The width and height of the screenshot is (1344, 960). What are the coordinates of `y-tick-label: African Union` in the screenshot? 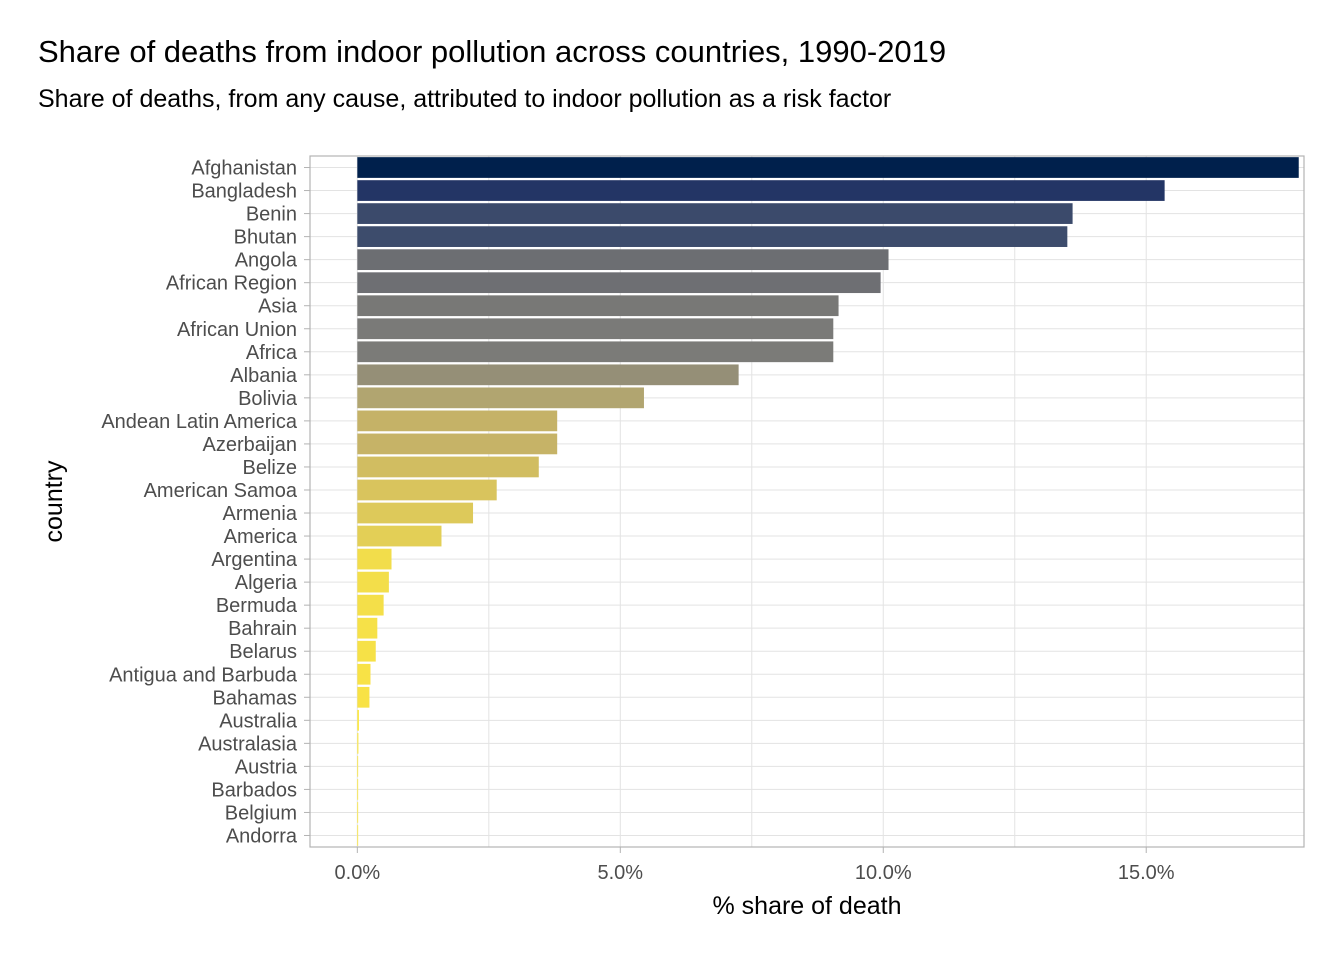 It's located at (237, 330).